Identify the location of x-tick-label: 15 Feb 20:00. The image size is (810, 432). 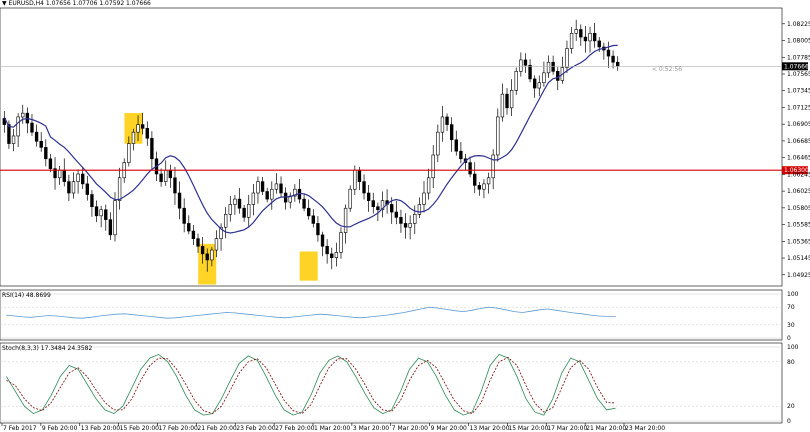
(140, 428).